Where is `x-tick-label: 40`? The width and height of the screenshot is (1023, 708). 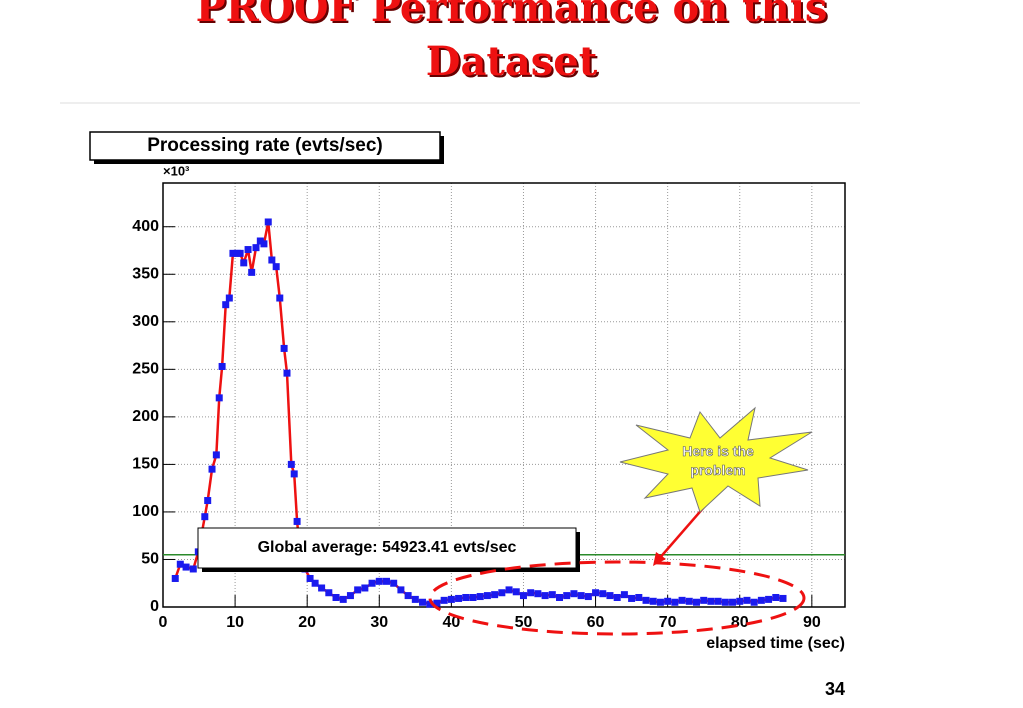 x-tick-label: 40 is located at coordinates (451, 622).